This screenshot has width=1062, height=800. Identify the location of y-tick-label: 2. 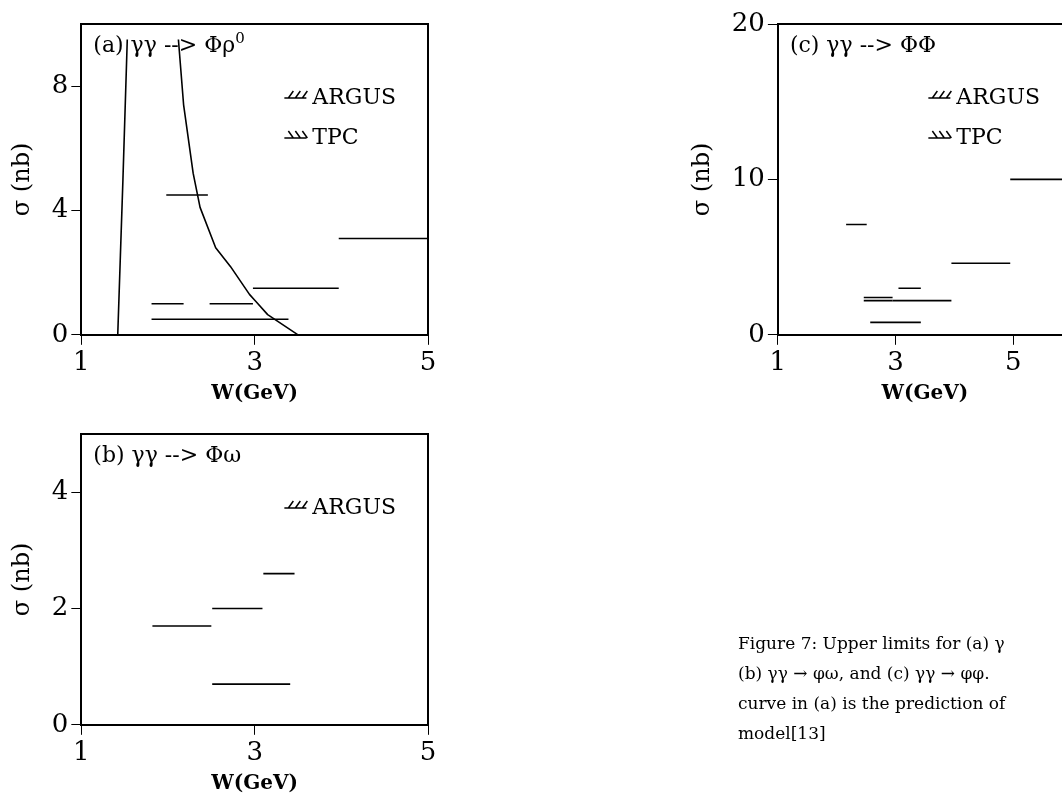
(60, 606).